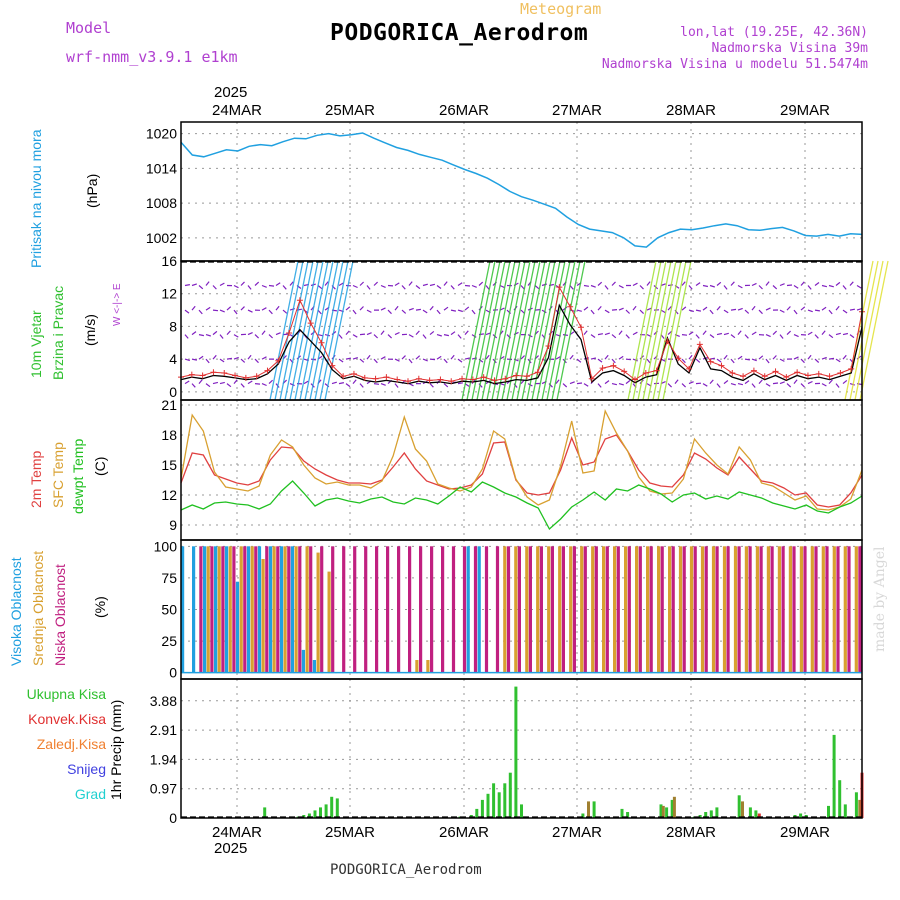 The width and height of the screenshot is (900, 900). Describe the element at coordinates (86, 769) in the screenshot. I see `precip-legend-snow: Snijeg` at that location.